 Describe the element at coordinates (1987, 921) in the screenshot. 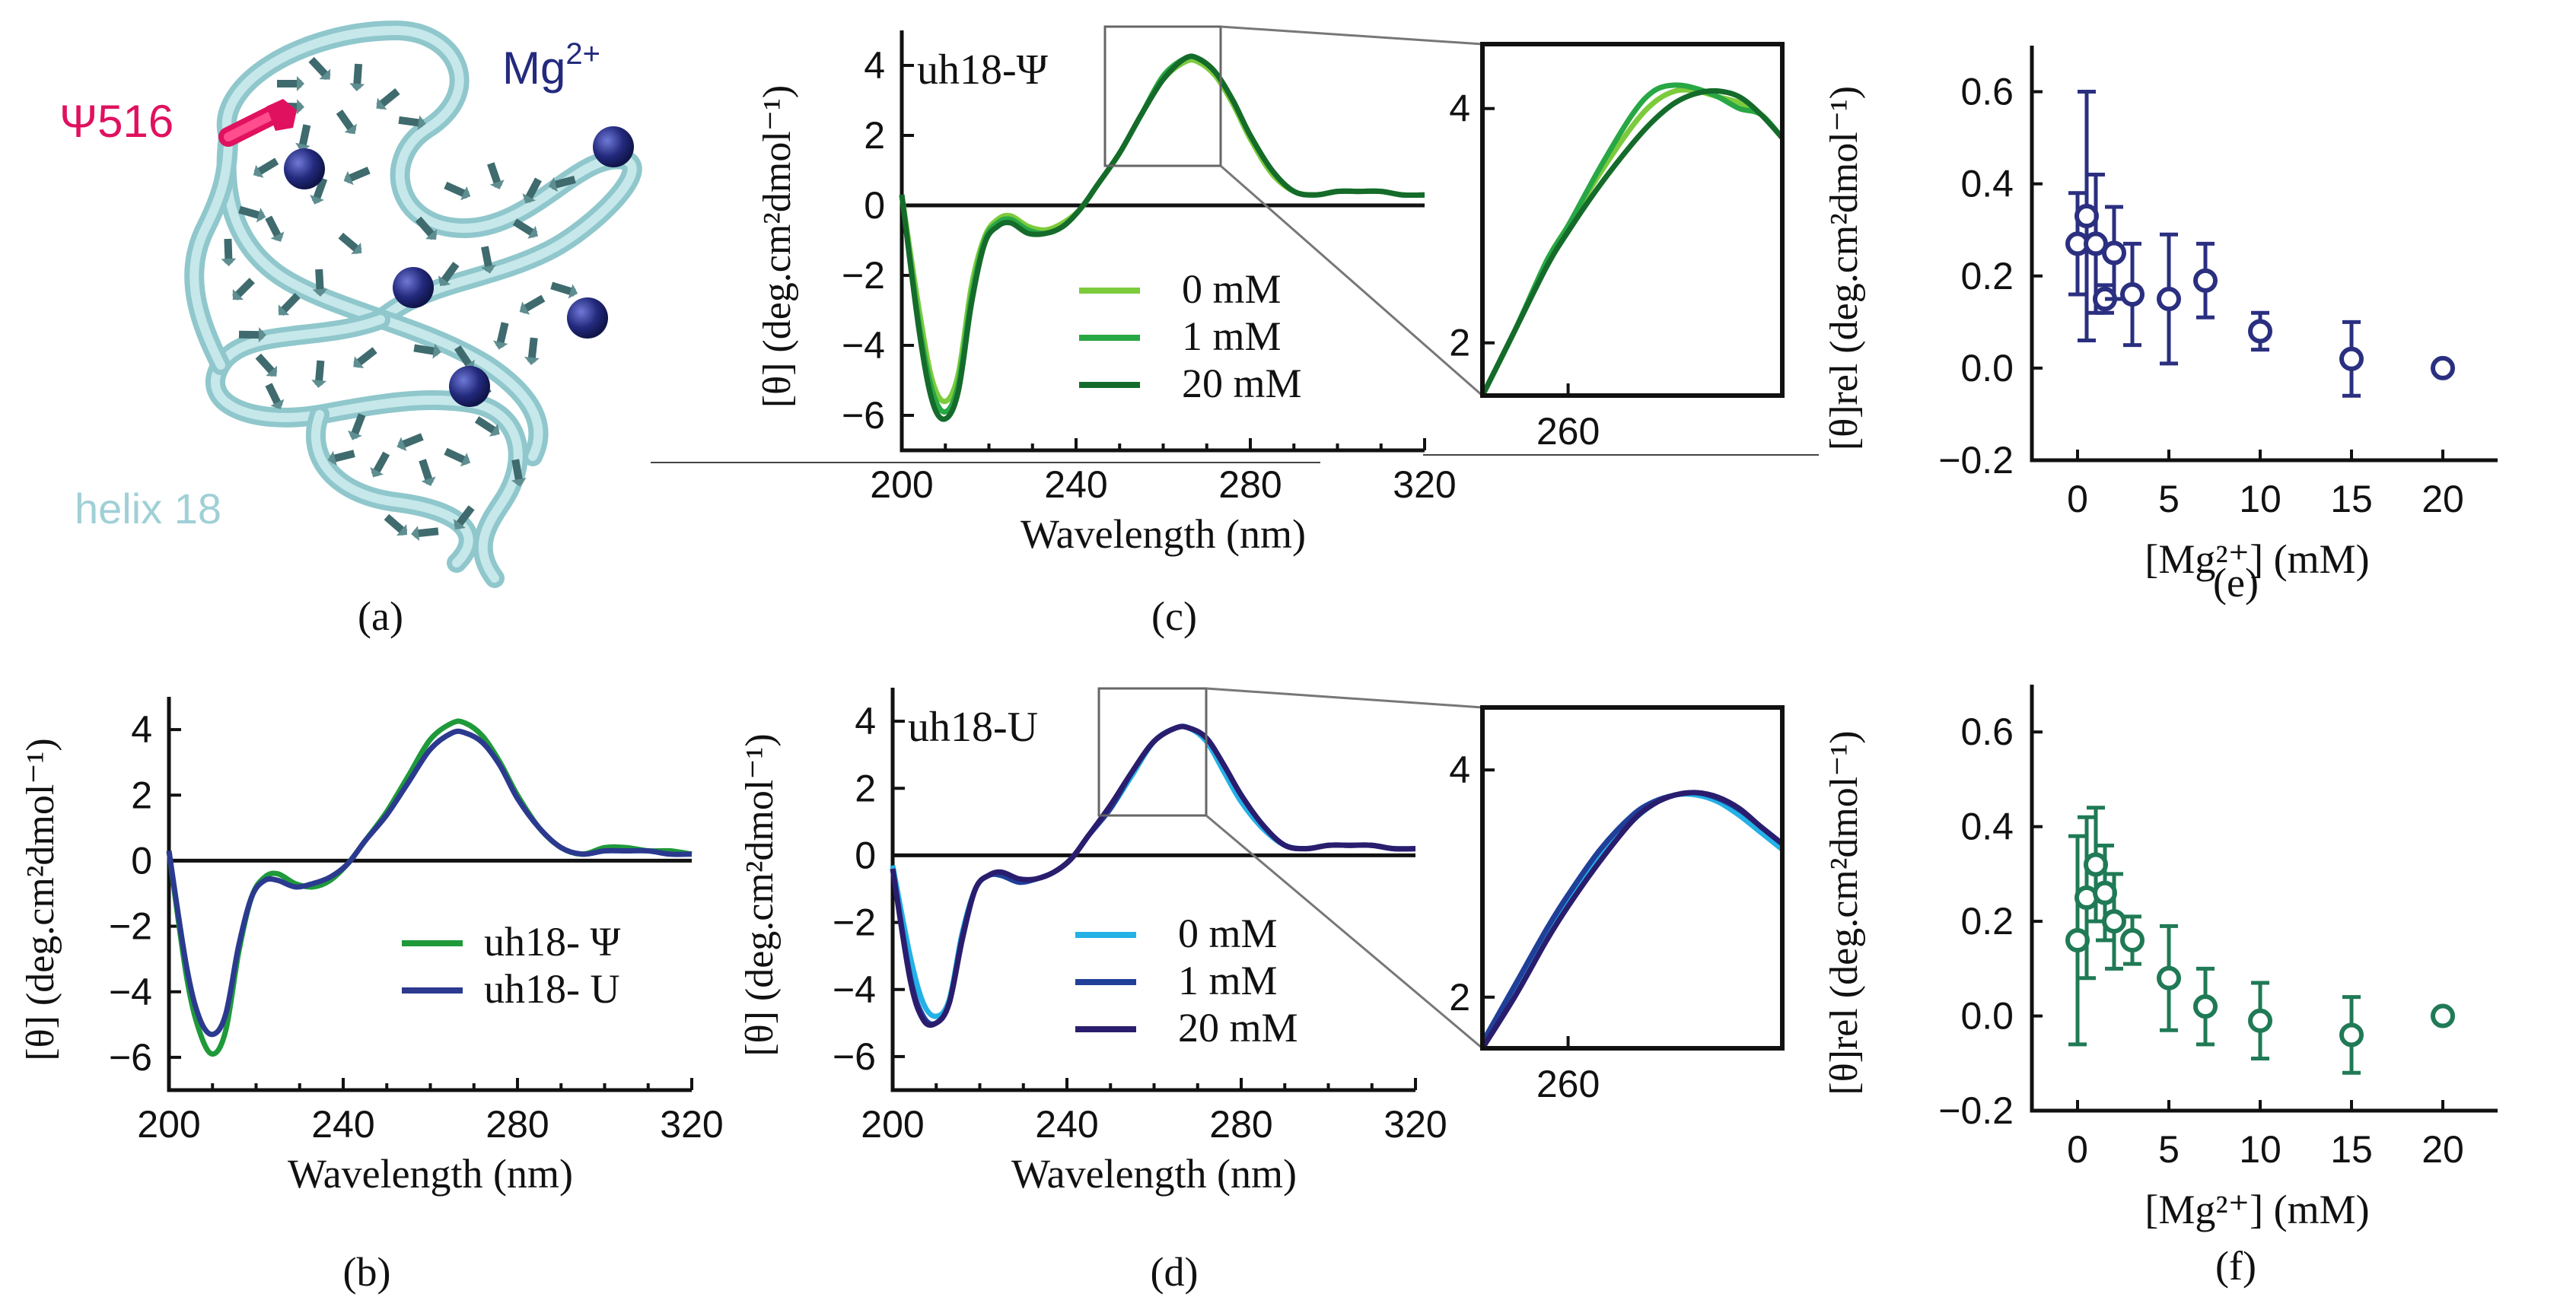

I see `y-tick-label: 0.2` at that location.